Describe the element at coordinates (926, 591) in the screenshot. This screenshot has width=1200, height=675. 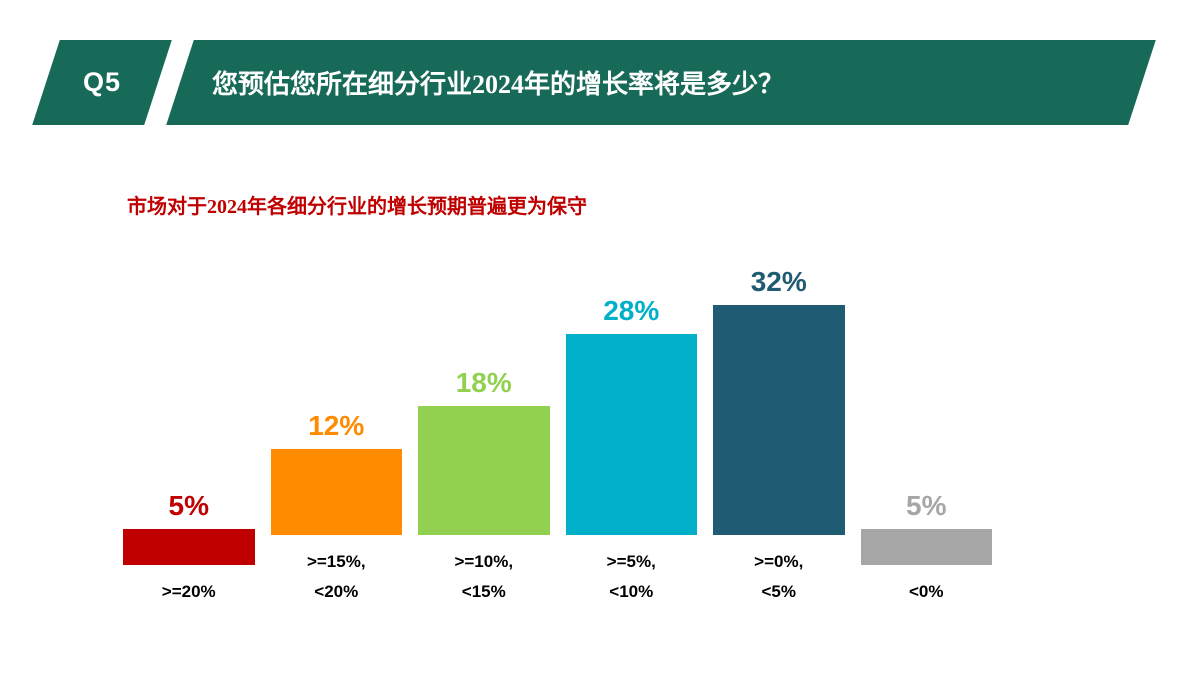
I see `category-label: <0%` at that location.